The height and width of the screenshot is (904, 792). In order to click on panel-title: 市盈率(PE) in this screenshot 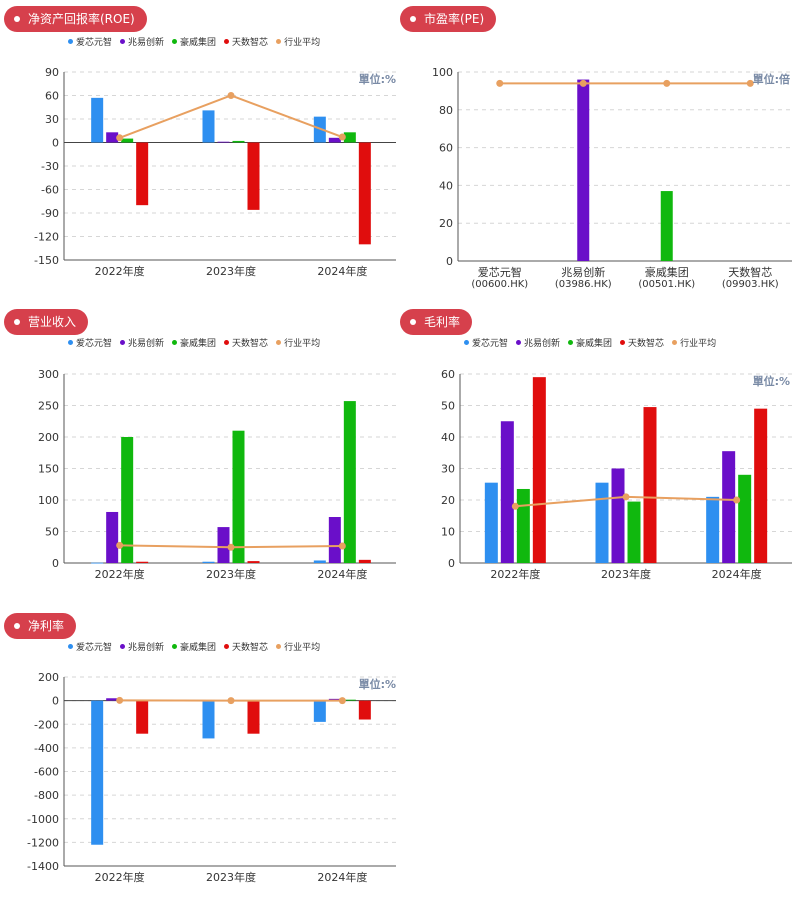, I will do `click(454, 19)`.